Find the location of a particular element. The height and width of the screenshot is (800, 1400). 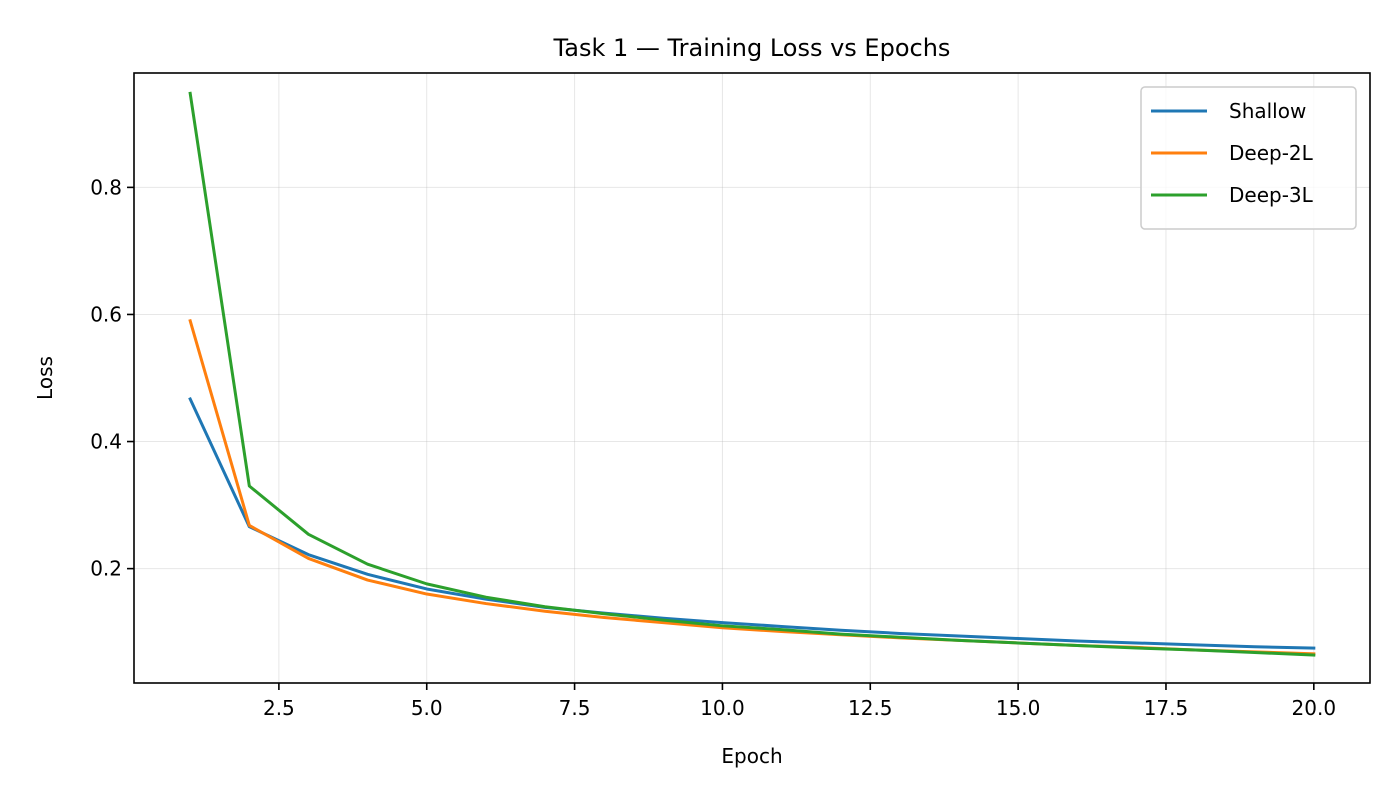

legend-label: Deep-3L is located at coordinates (1271, 195).